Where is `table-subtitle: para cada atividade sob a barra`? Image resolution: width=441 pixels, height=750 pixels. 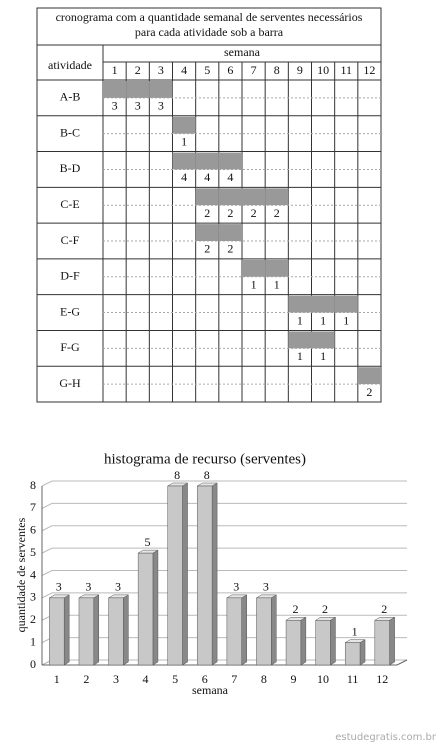
table-subtitle: para cada atividade sob a barra is located at coordinates (209, 32).